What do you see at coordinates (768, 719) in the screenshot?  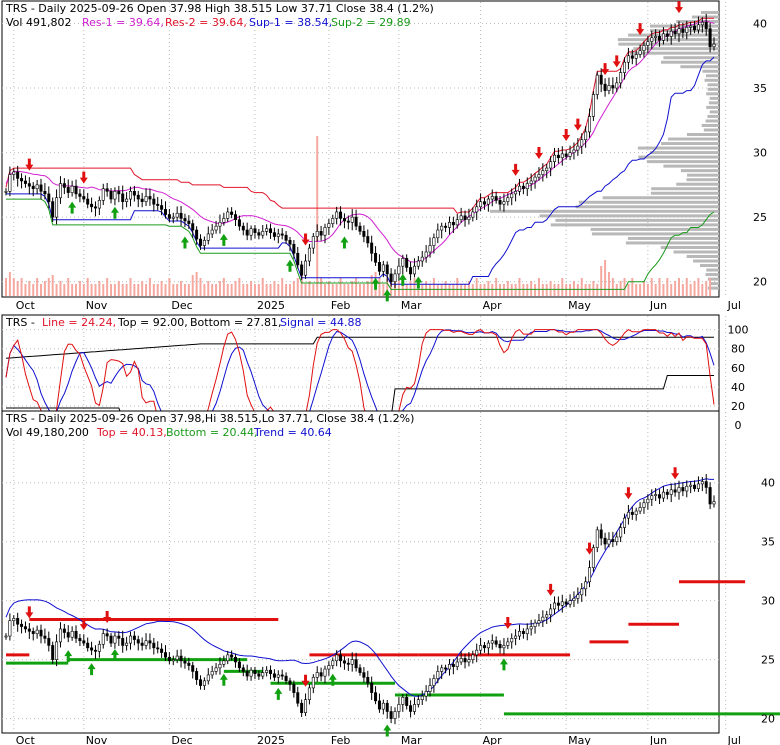 I see `trend-y-tick-label: 20` at bounding box center [768, 719].